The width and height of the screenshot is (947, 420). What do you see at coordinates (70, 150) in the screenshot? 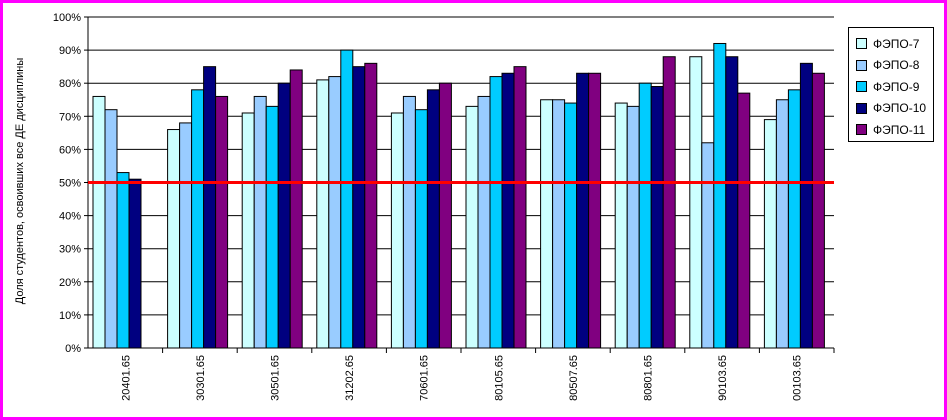
I see `y-tick-label: 60%` at bounding box center [70, 150].